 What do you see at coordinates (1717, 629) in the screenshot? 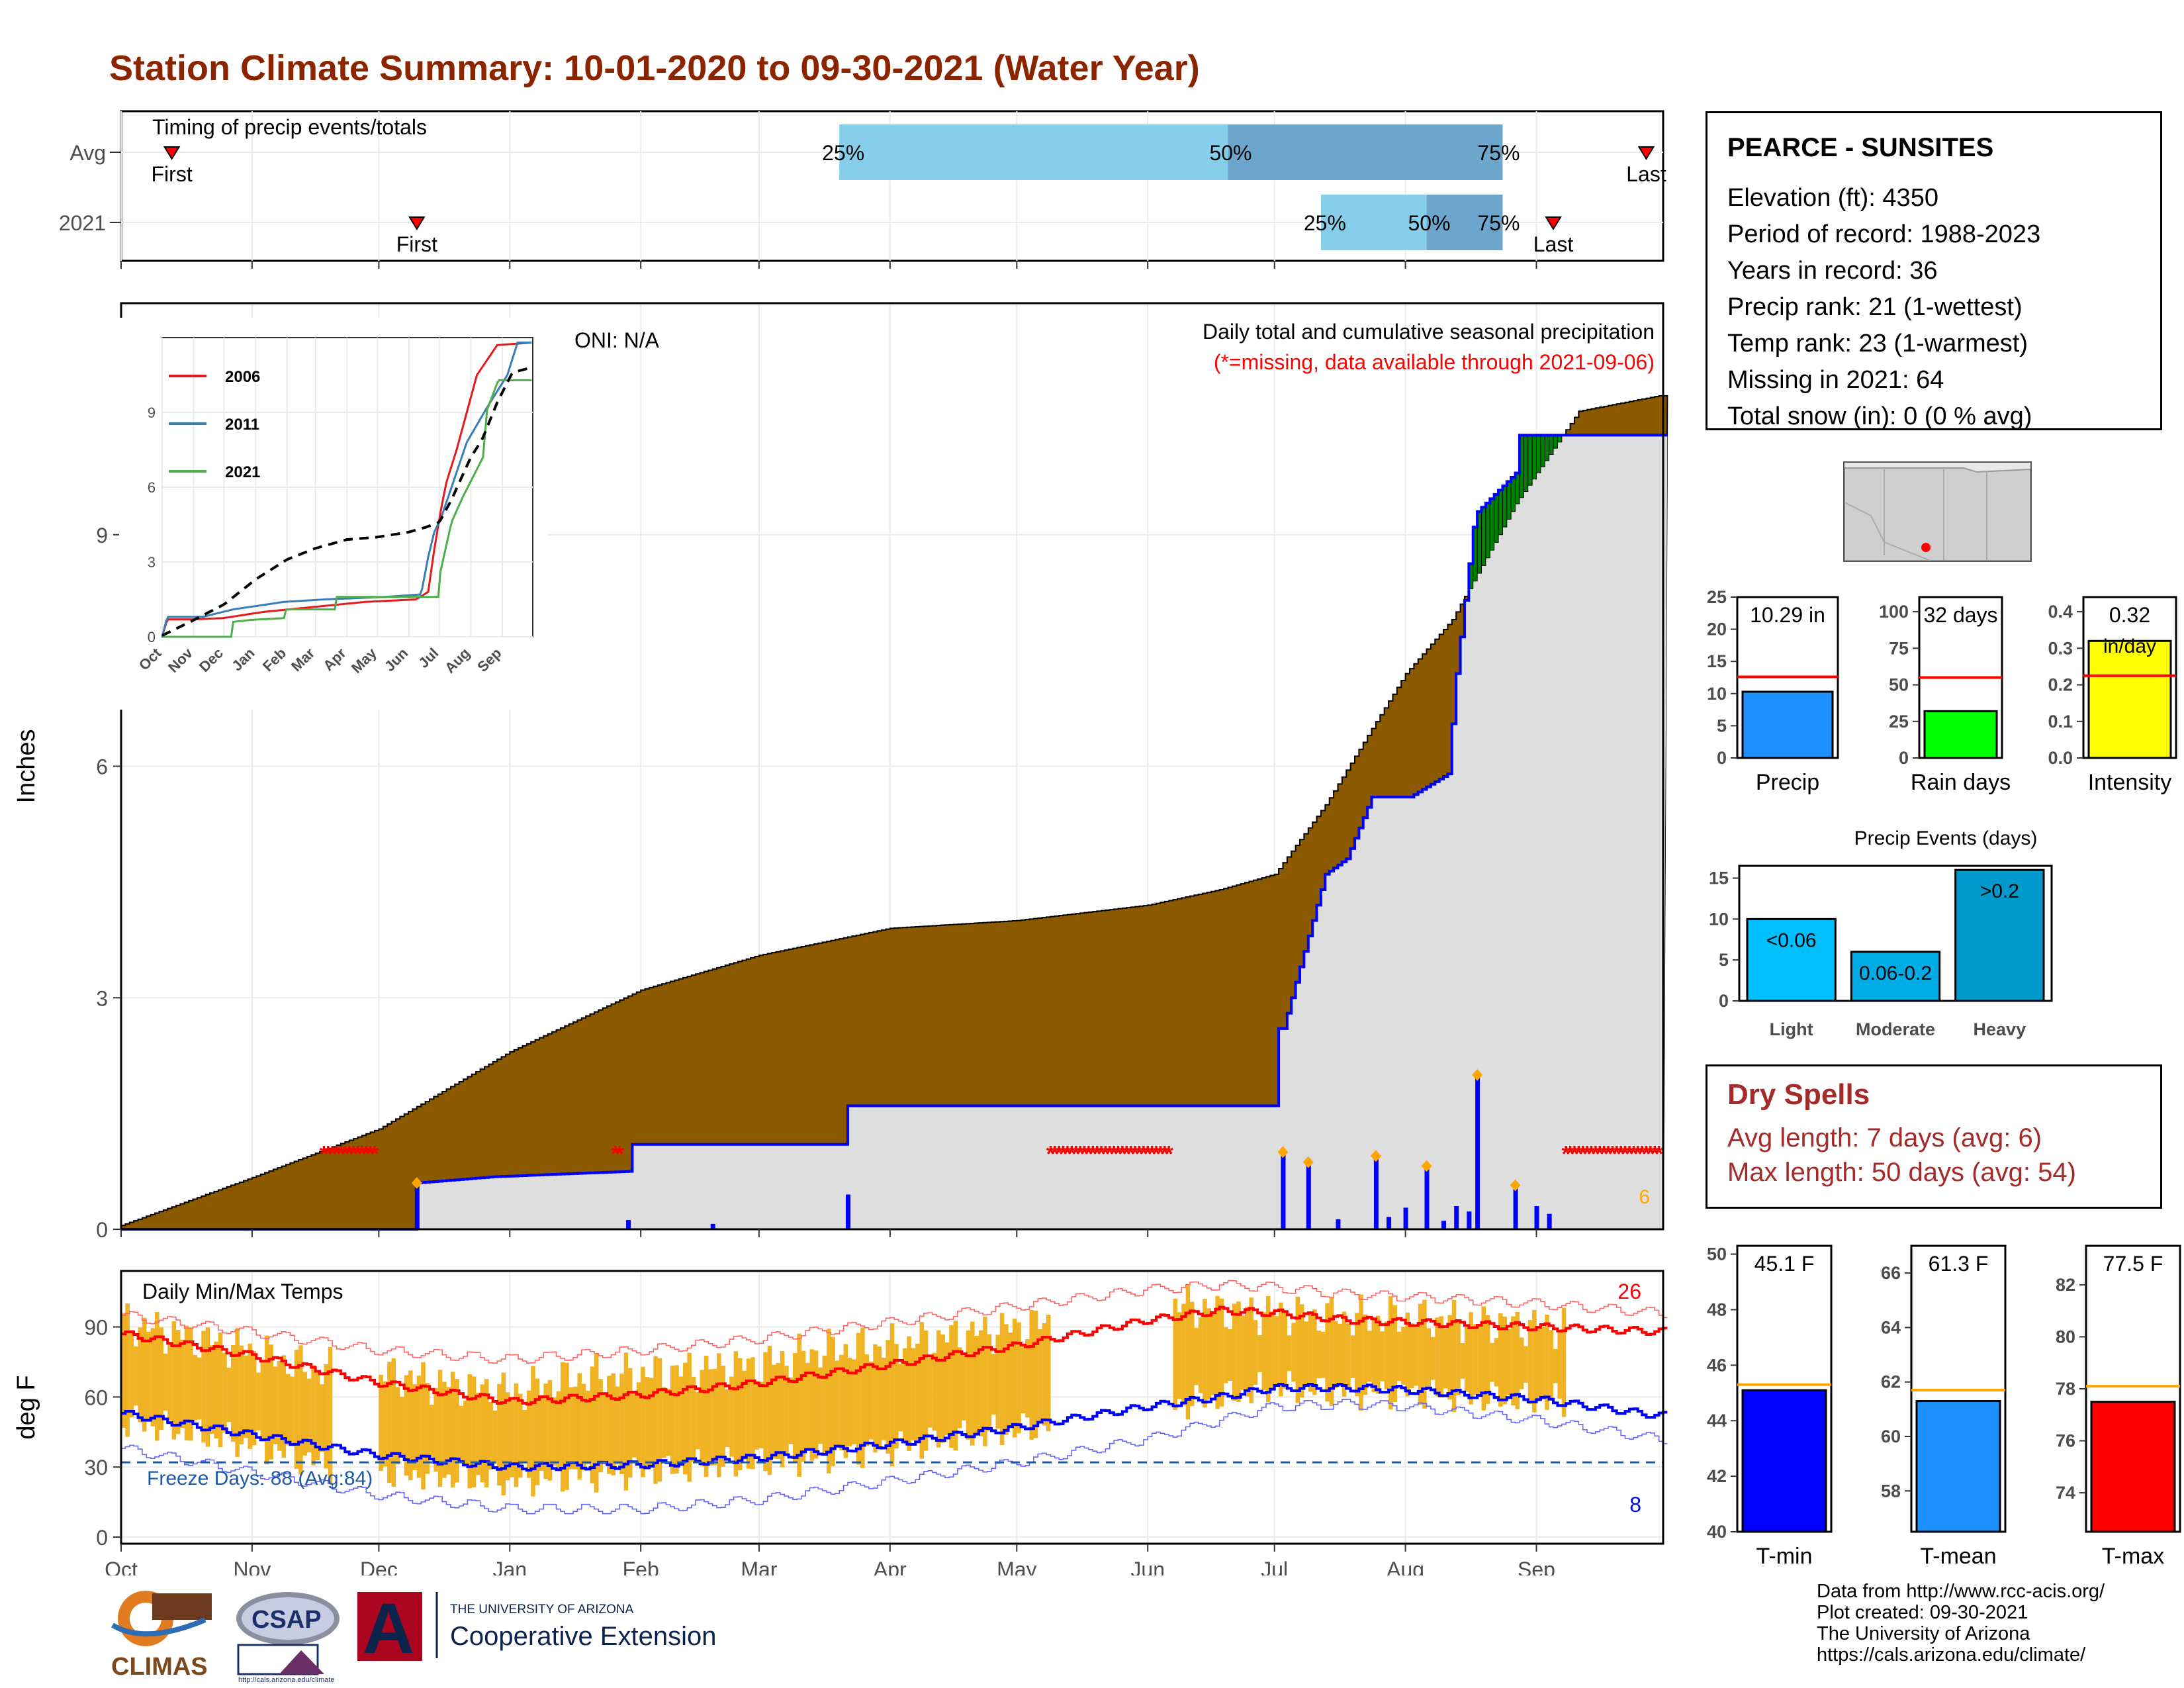
I see `small-chart-tick-label-precip-4: 20` at bounding box center [1717, 629].